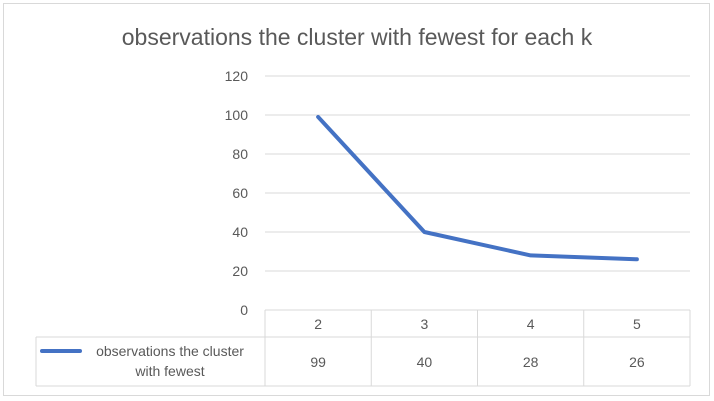  Describe the element at coordinates (240, 271) in the screenshot. I see `y-tick-label-20: 20` at that location.